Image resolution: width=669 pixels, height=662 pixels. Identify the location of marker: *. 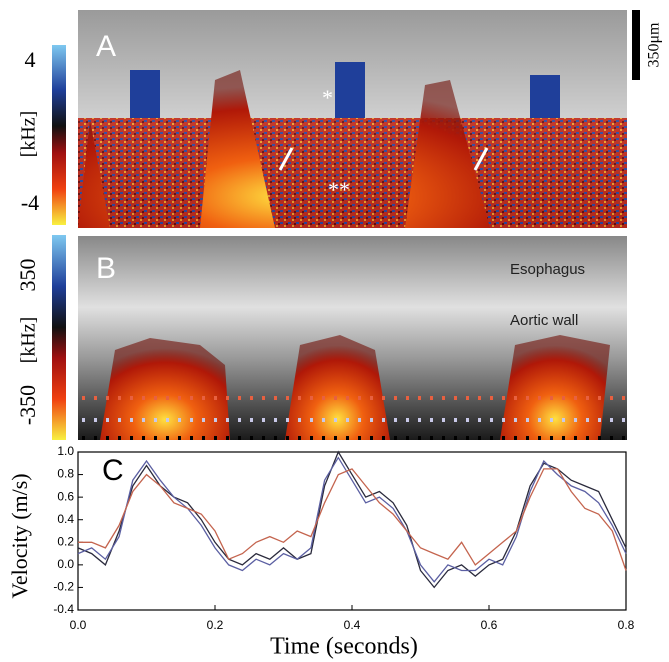
(327, 97).